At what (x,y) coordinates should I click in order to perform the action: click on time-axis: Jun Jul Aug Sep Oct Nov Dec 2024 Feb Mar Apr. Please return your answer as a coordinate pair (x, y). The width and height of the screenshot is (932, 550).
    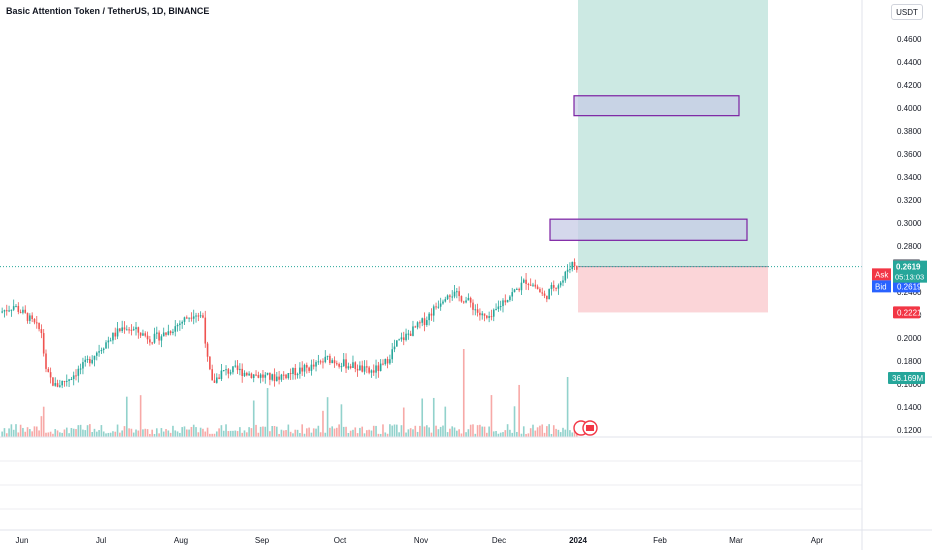
    Looking at the image, I should click on (420, 540).